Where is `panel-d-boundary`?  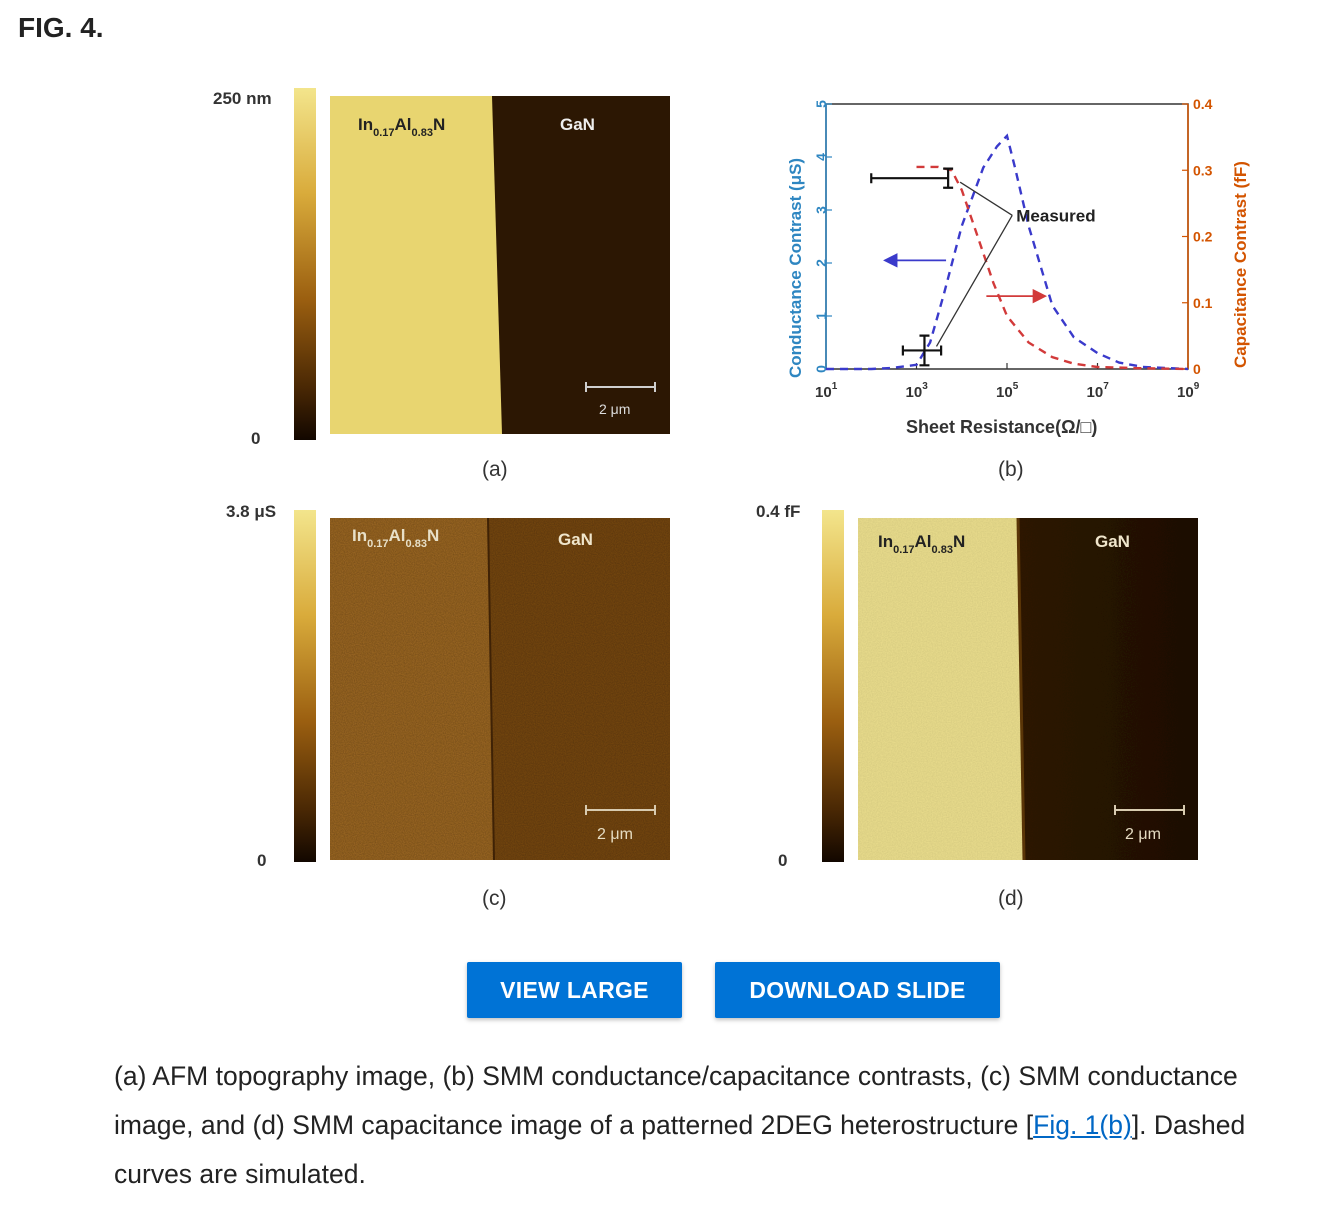
panel-d-boundary is located at coordinates (1021, 689).